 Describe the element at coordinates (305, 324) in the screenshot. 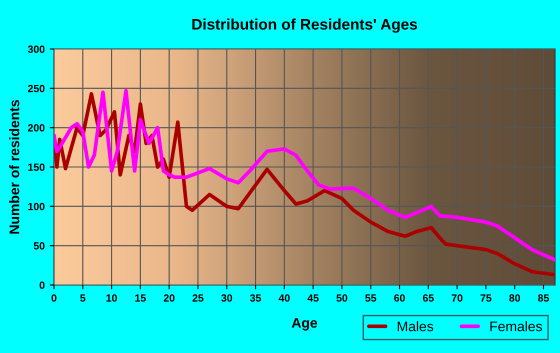

I see `x-axis-title: Age` at that location.